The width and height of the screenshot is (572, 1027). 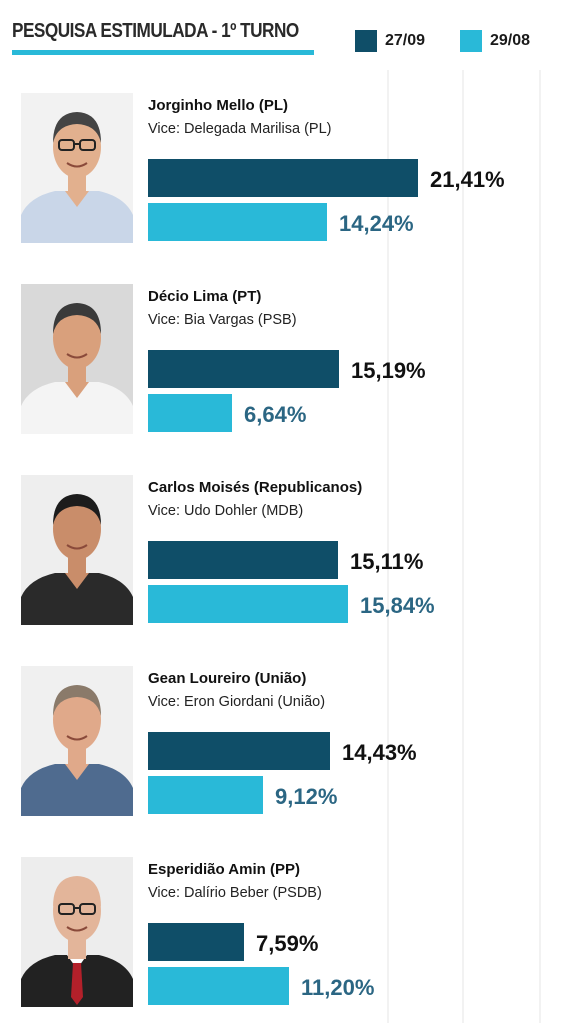 I want to click on bar-value-27-09: 15,11%, so click(x=387, y=561).